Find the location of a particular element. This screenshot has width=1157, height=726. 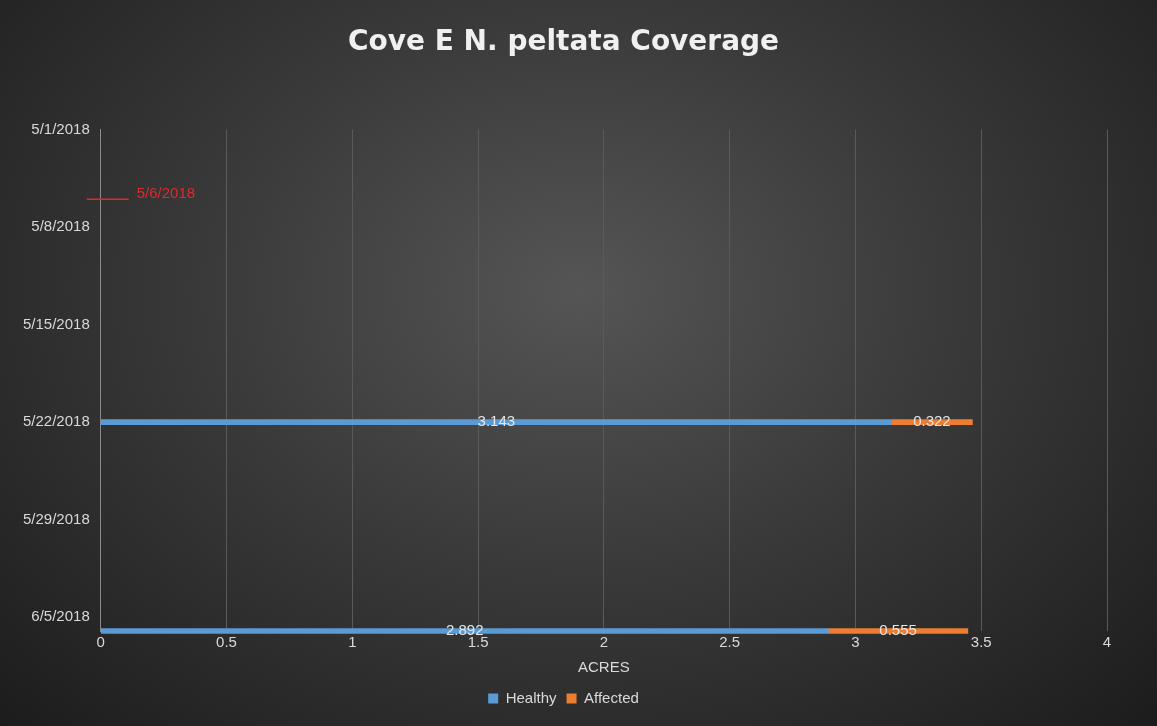

x-tick-label: 0.5 is located at coordinates (226, 642).